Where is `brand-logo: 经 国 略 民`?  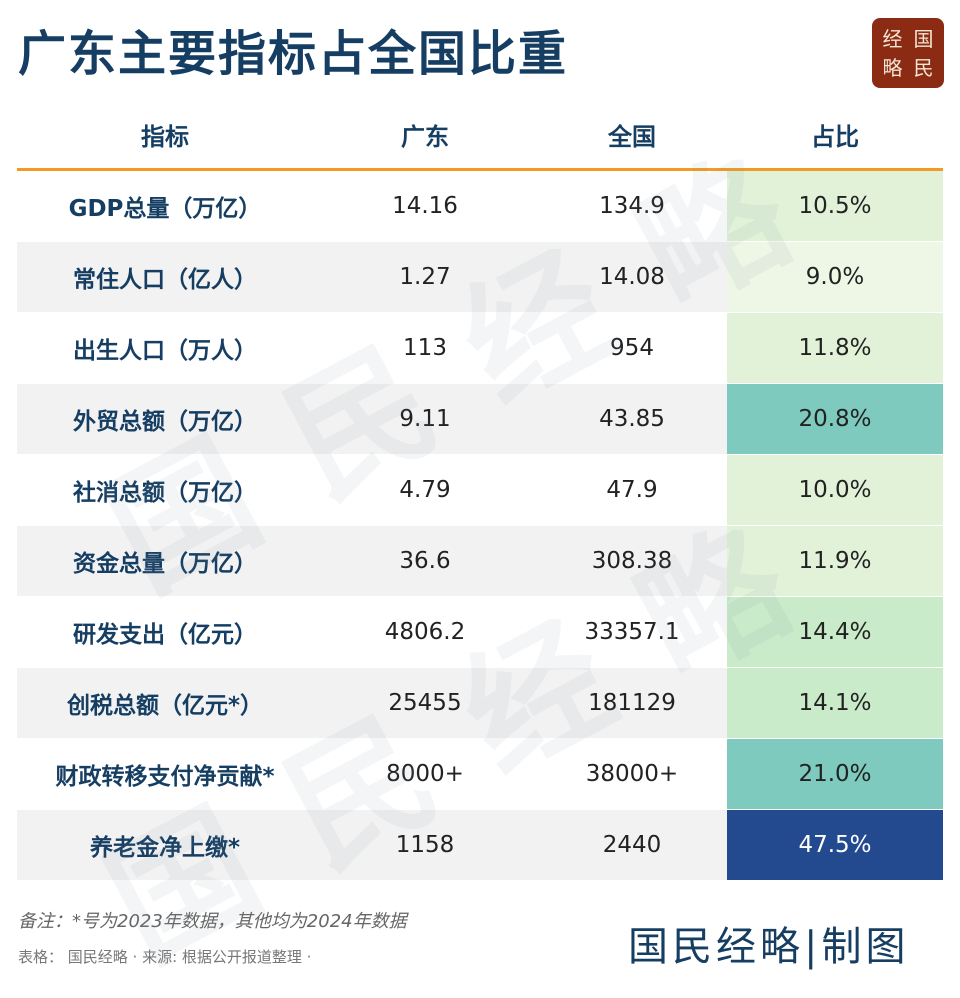
brand-logo: 经 国 略 民 is located at coordinates (908, 53).